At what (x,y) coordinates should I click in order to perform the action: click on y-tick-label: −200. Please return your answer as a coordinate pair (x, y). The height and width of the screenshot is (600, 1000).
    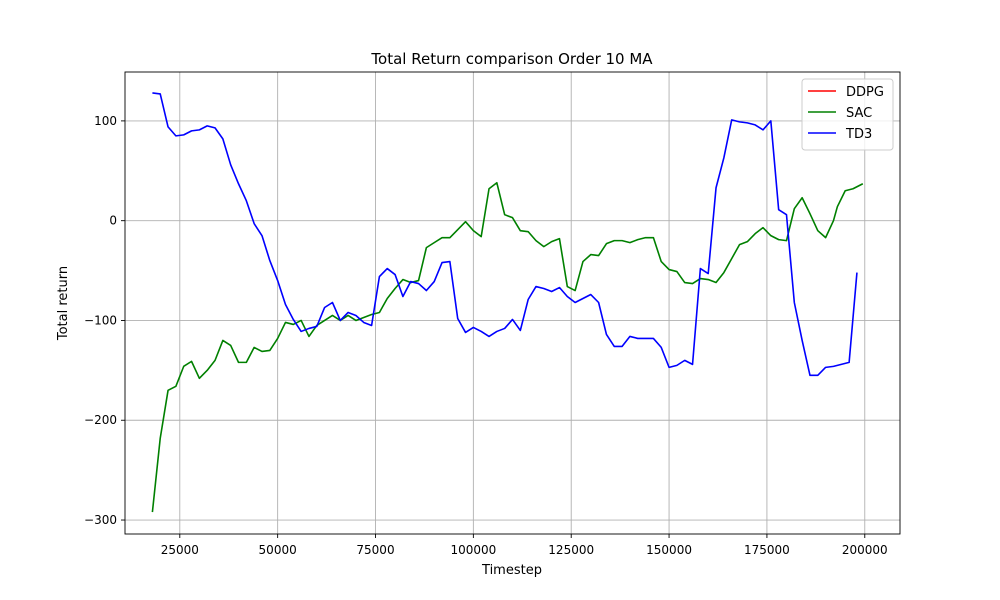
    Looking at the image, I should click on (100, 420).